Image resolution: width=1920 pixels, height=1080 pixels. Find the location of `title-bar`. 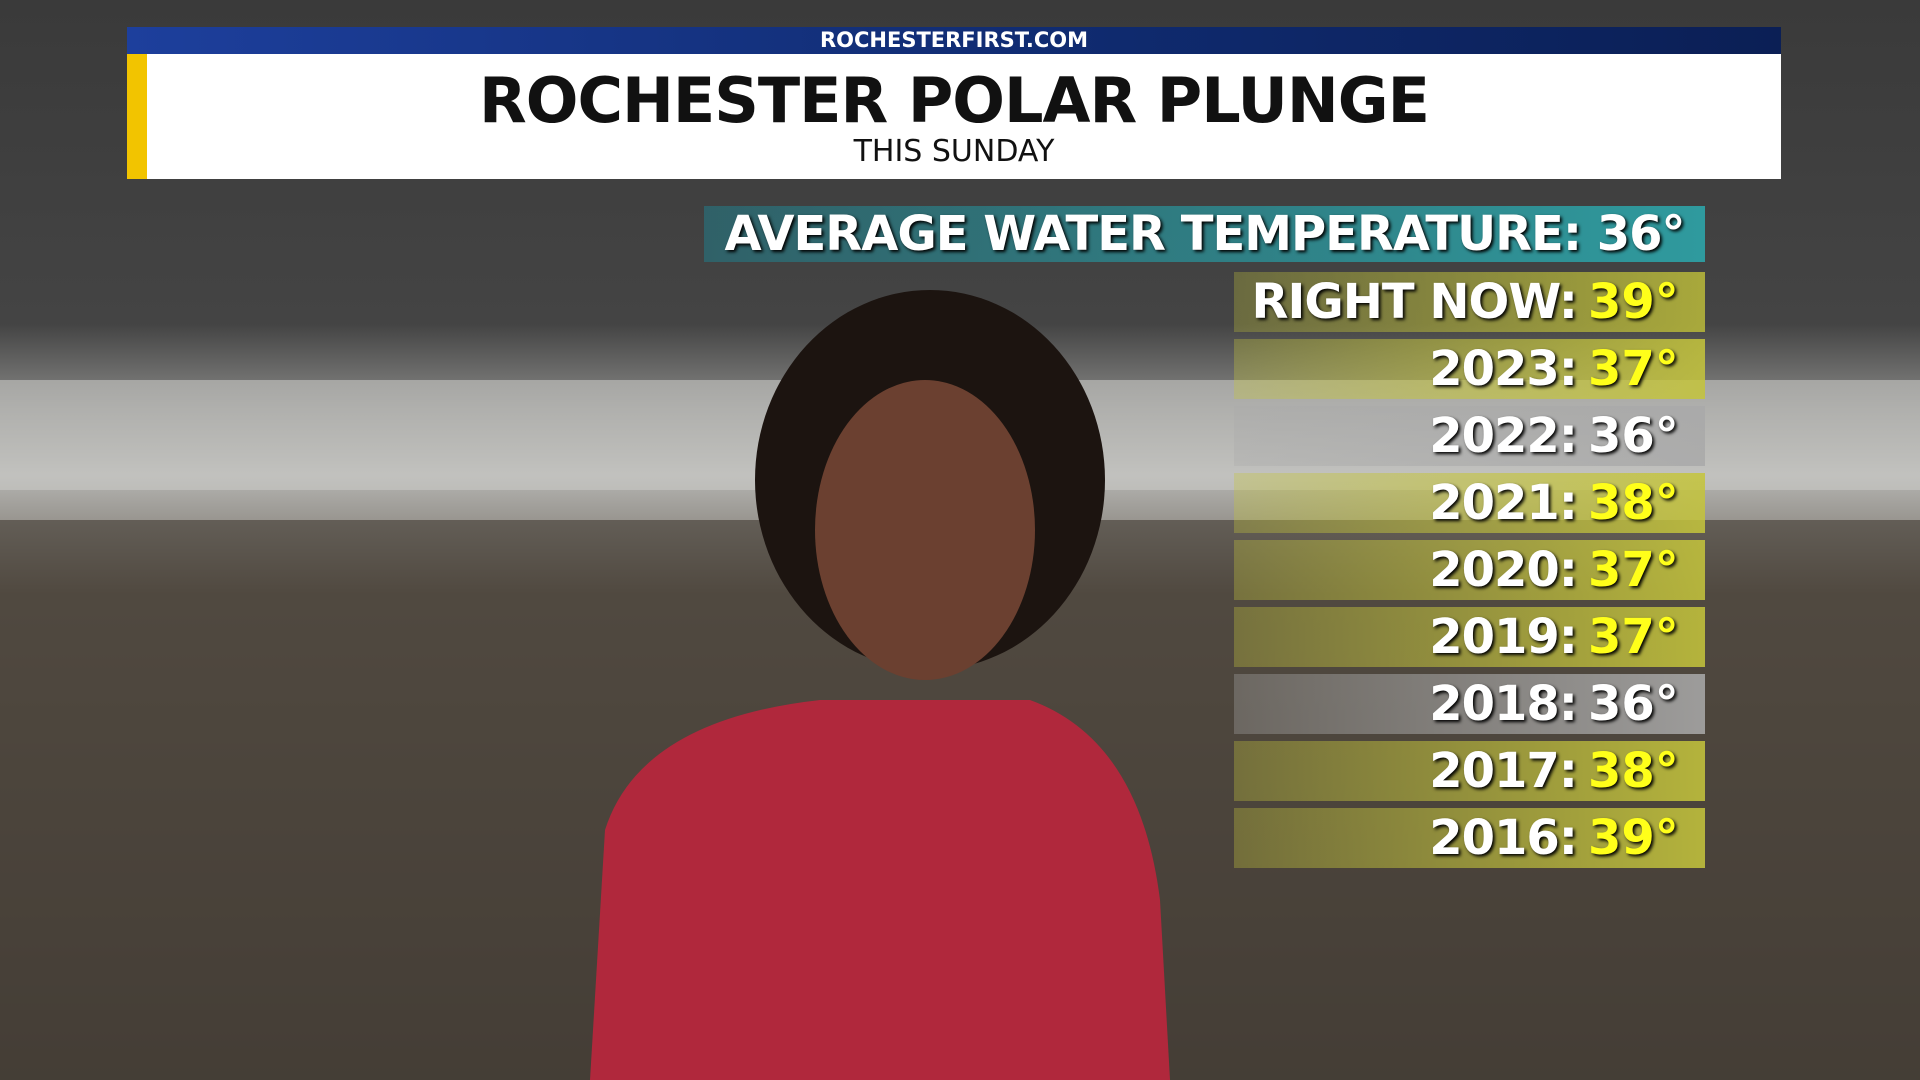

title-bar is located at coordinates (954, 116).